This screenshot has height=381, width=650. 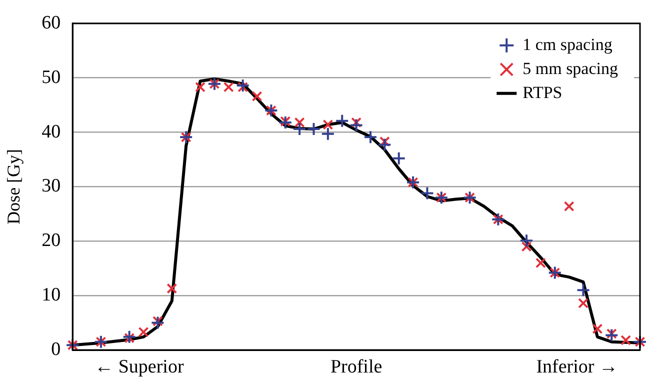 I want to click on y-tick-label: 40, so click(x=51, y=131).